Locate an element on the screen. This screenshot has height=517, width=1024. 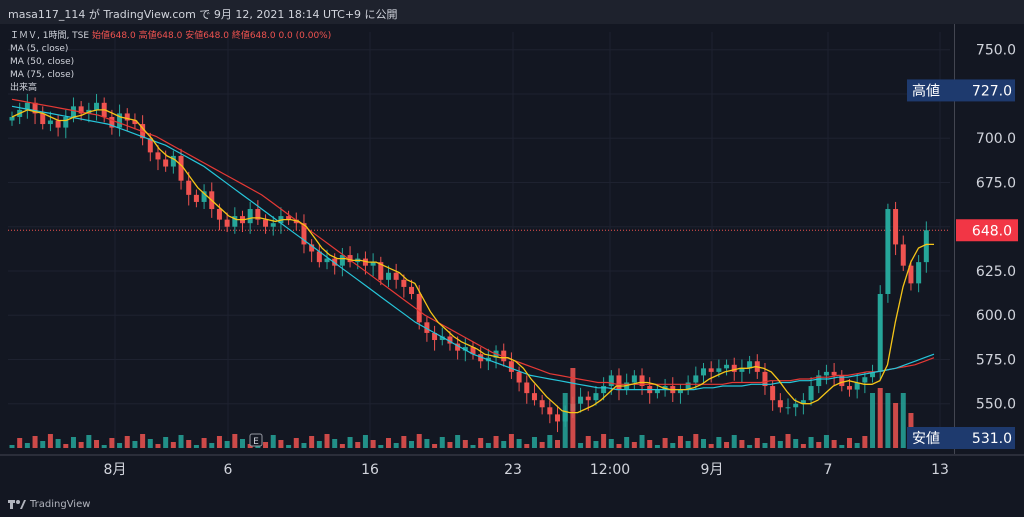
high-price-value: 727.0 is located at coordinates (992, 91).